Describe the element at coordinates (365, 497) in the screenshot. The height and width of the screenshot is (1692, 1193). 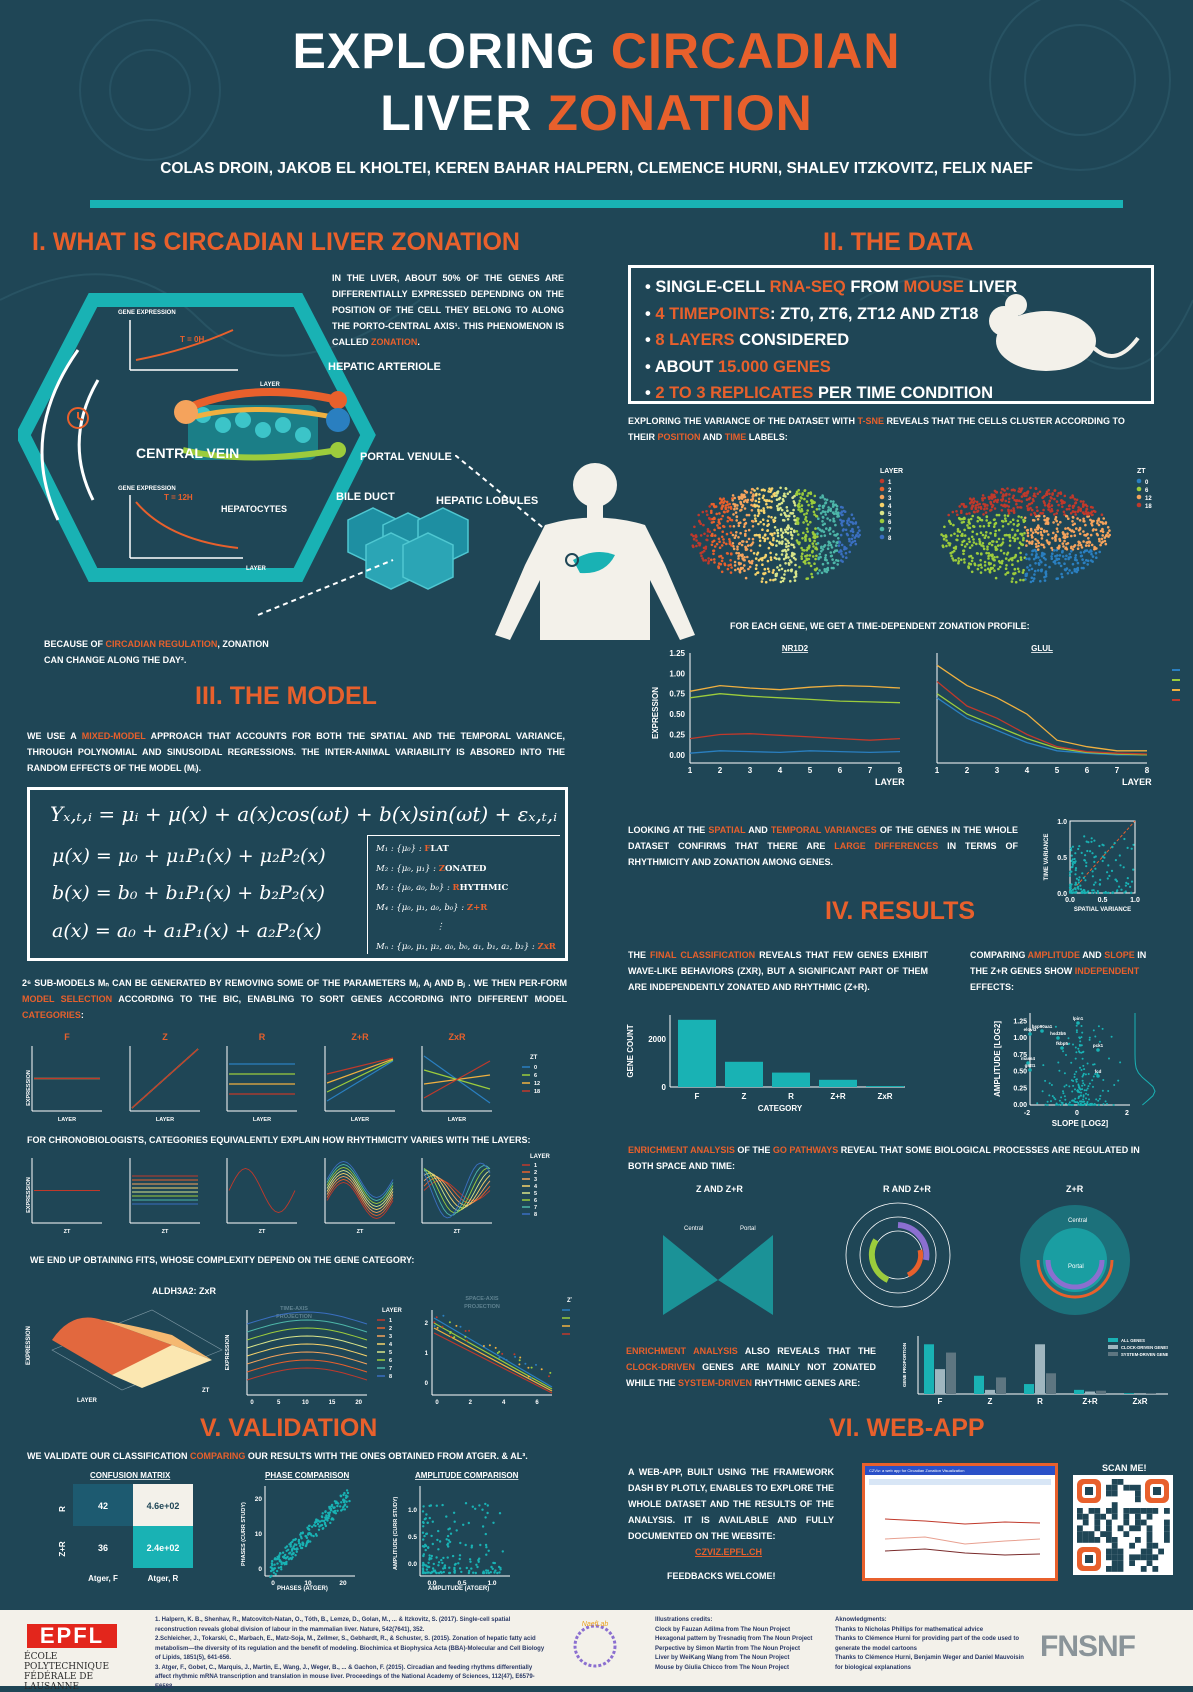
I see `label-bile-duct: BILE DUCT` at that location.